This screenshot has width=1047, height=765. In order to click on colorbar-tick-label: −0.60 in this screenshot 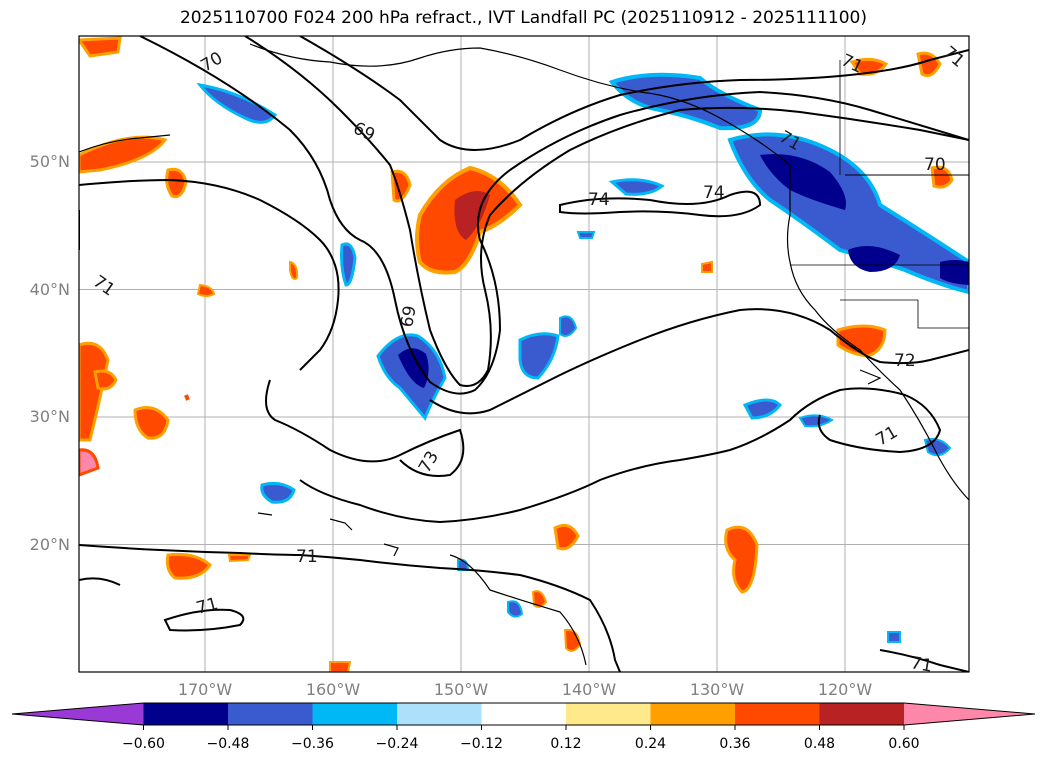, I will do `click(143, 744)`.